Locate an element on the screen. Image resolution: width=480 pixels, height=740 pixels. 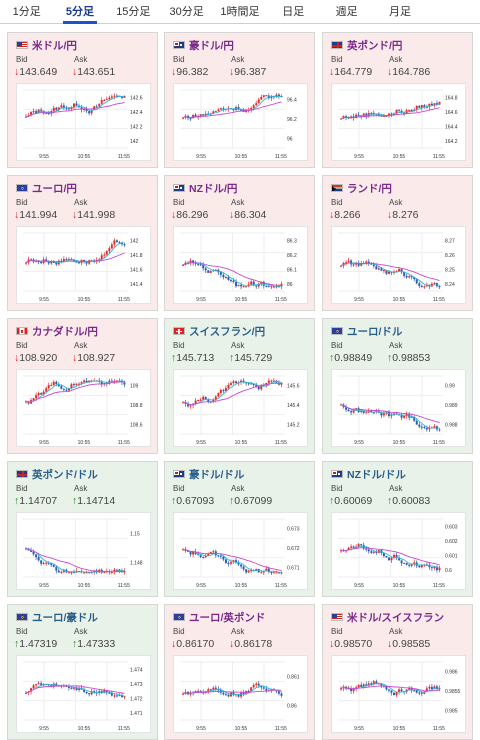
pair-title: NZドル/ドル is located at coordinates (368, 474).